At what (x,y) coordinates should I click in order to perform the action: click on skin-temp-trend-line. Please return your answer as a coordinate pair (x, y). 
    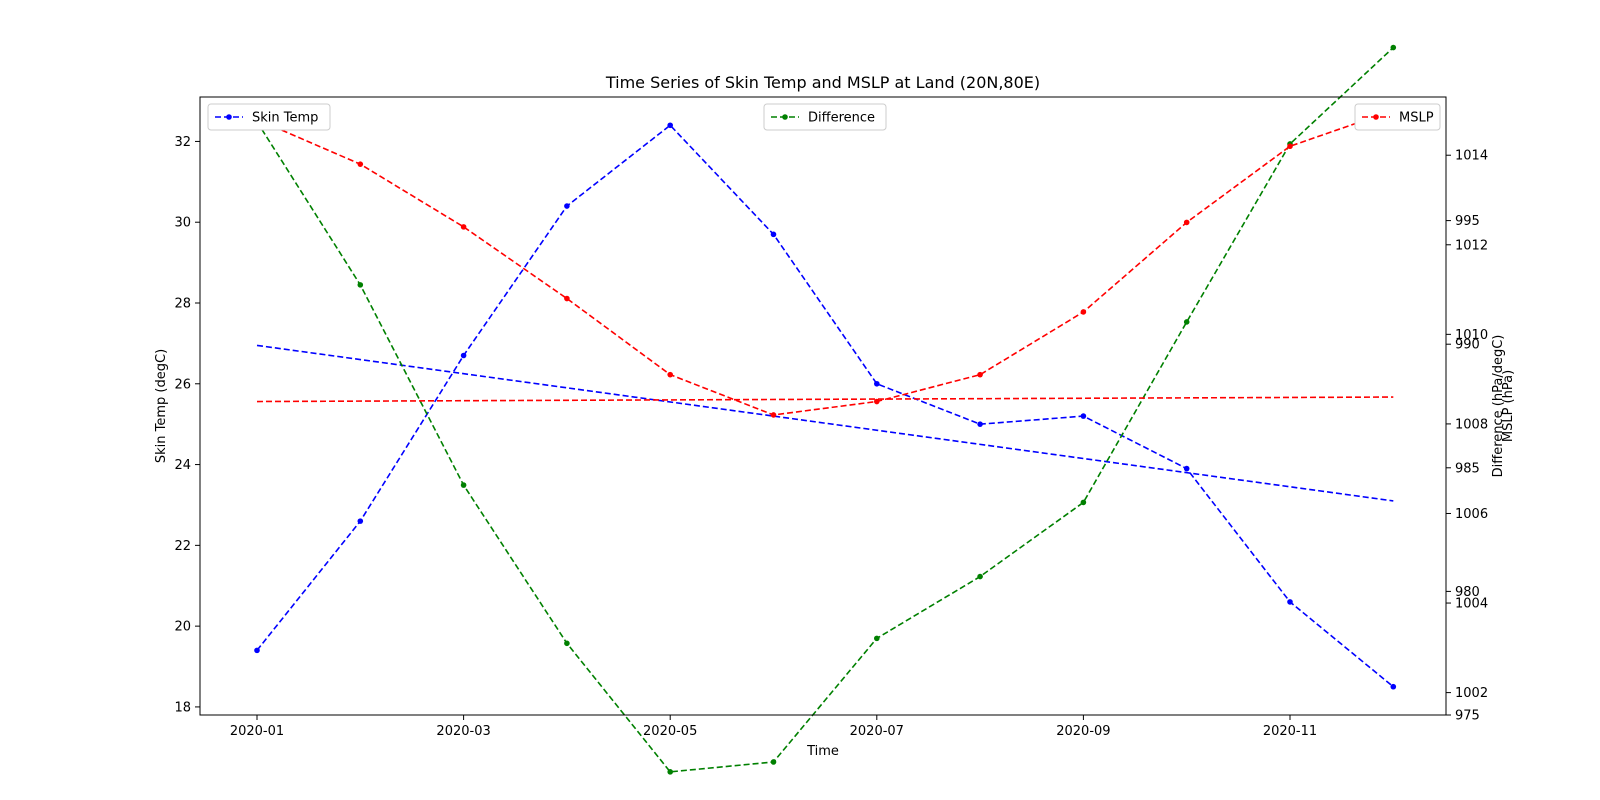
    Looking at the image, I should click on (825, 423).